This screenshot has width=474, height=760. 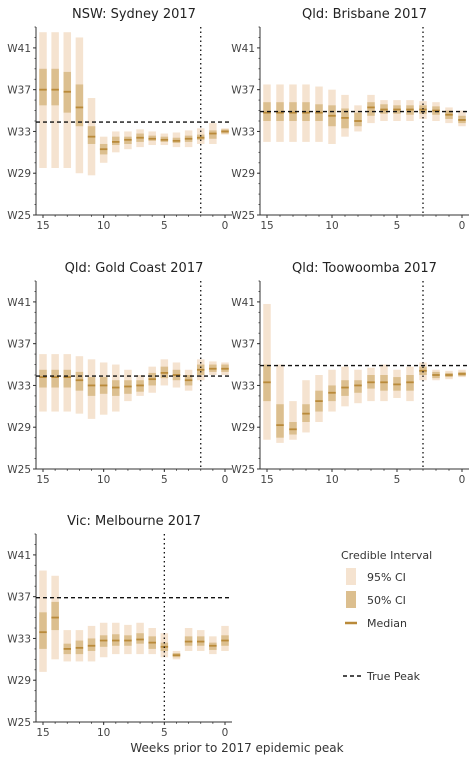 I want to click on panel-5: Vic: Melbourne 2017 W41 W37 W33 W29 W25 15 10 5 0, so click(x=119, y=626).